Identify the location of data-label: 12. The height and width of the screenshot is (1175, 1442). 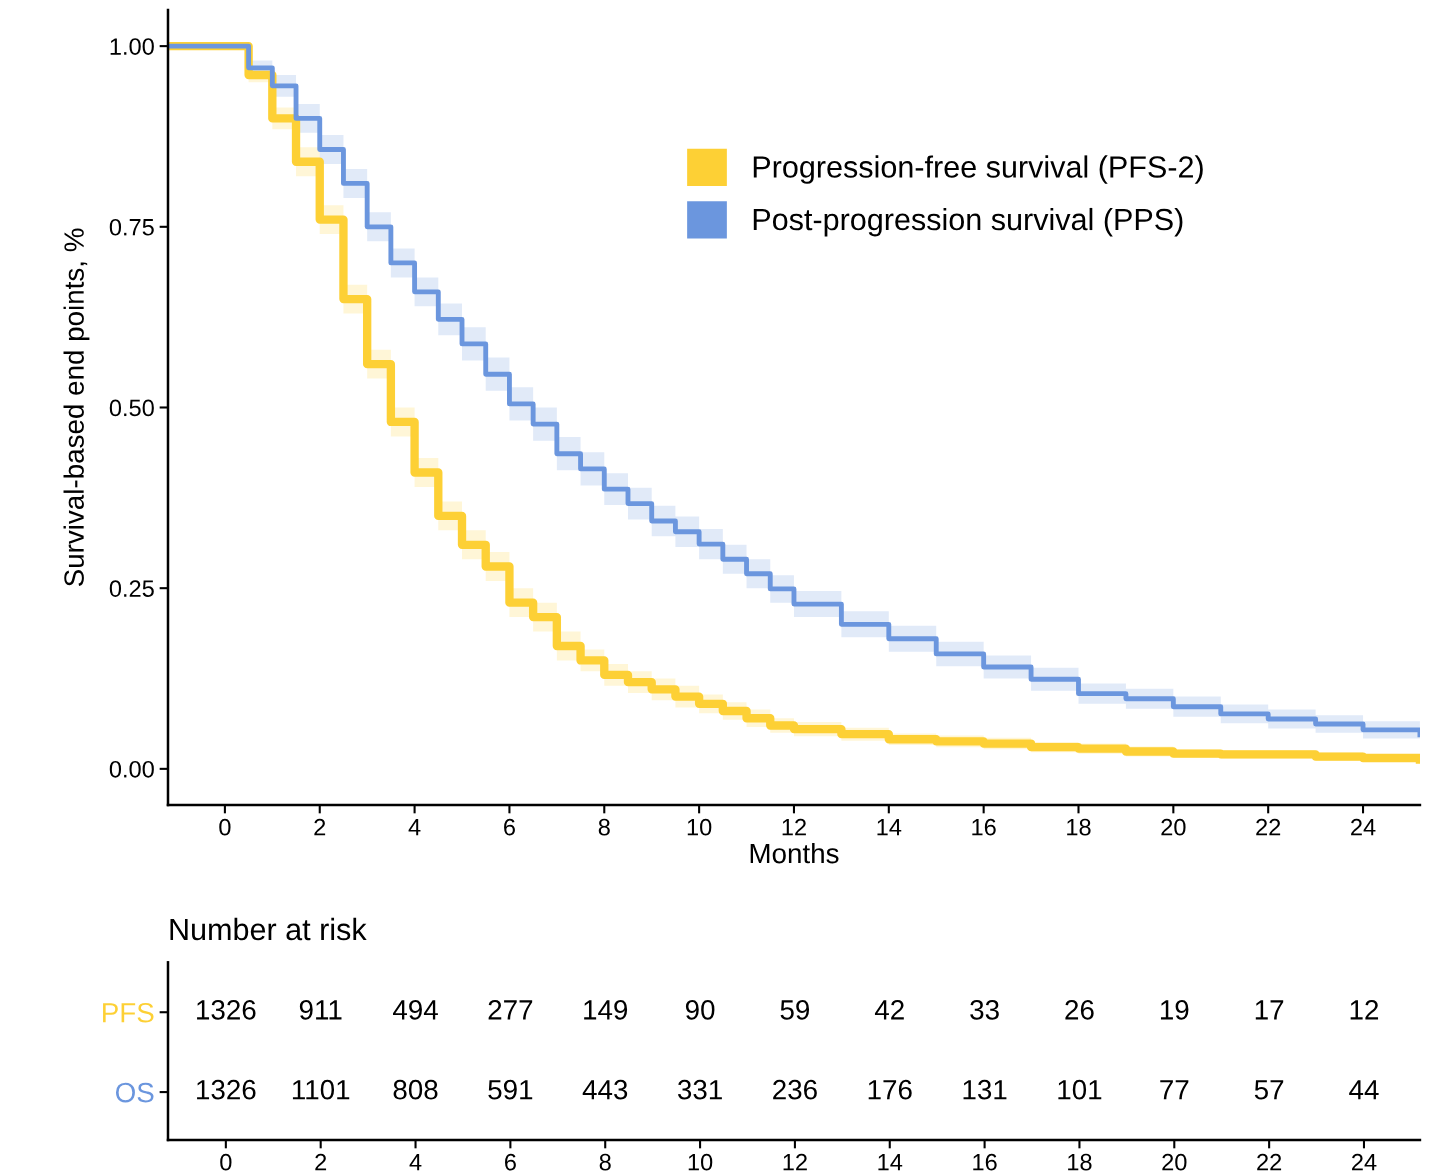
(1364, 1010).